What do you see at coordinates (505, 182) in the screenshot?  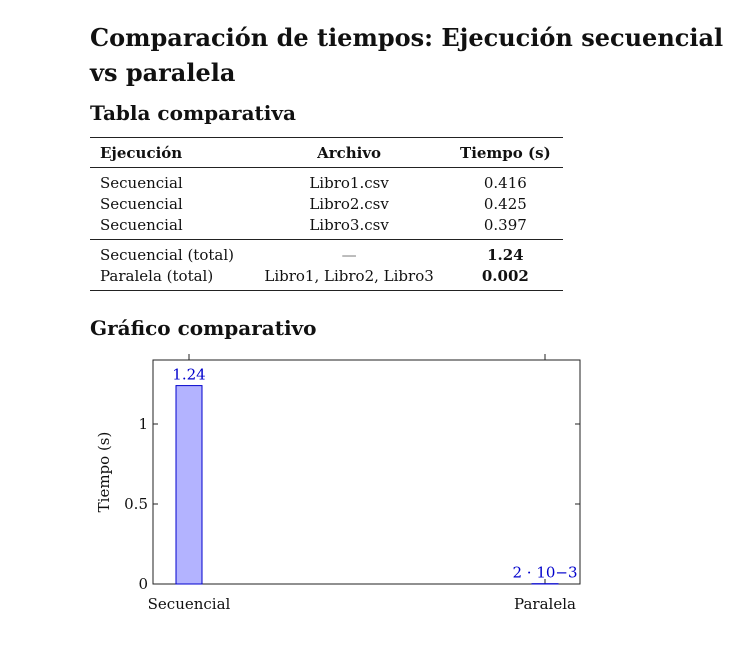 I see `cell-tiempo: 0.416` at bounding box center [505, 182].